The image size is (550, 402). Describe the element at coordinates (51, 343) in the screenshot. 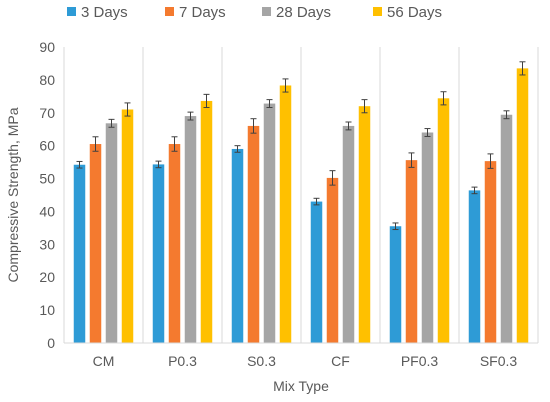

I see `y-tick-label: 0` at that location.